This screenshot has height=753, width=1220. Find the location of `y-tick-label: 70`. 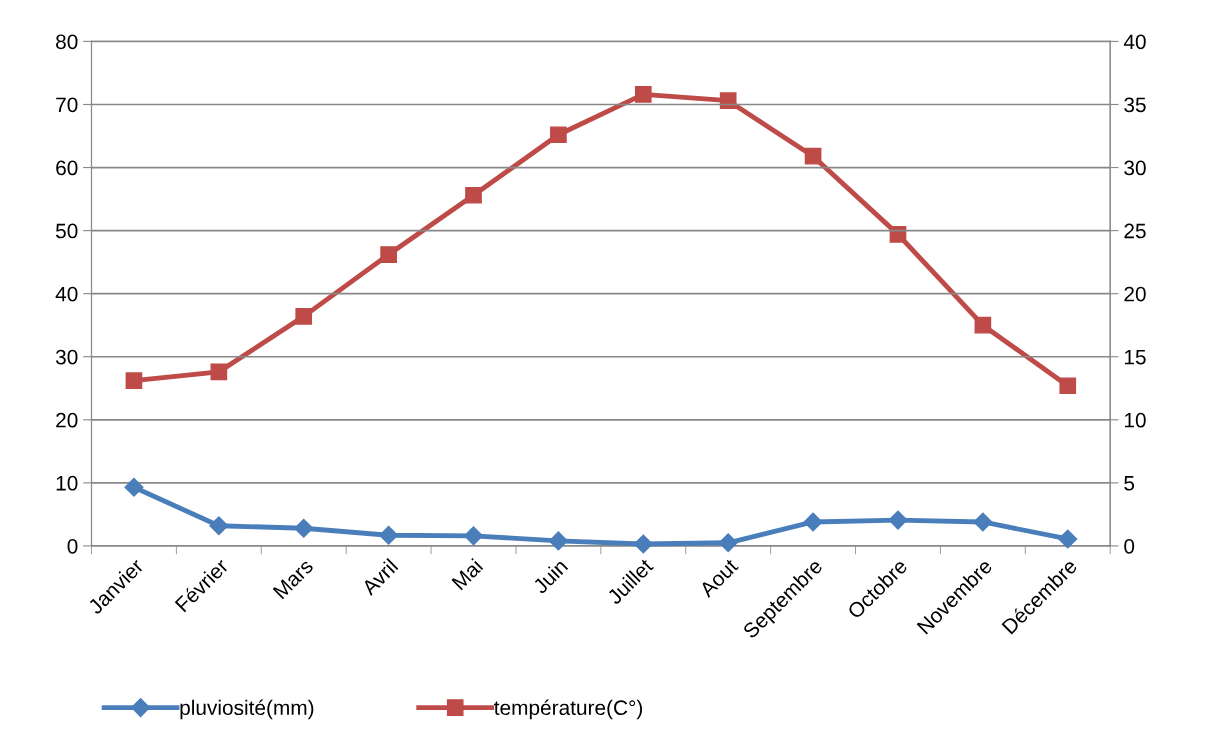

y-tick-label: 70 is located at coordinates (67, 105).